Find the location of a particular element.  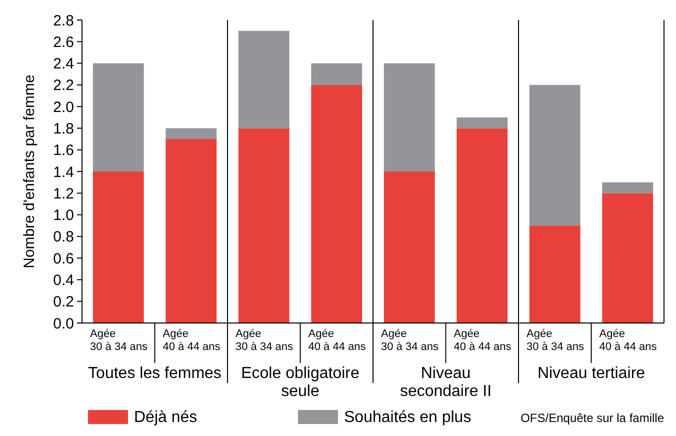

legend-label: Déjà nés is located at coordinates (166, 417).